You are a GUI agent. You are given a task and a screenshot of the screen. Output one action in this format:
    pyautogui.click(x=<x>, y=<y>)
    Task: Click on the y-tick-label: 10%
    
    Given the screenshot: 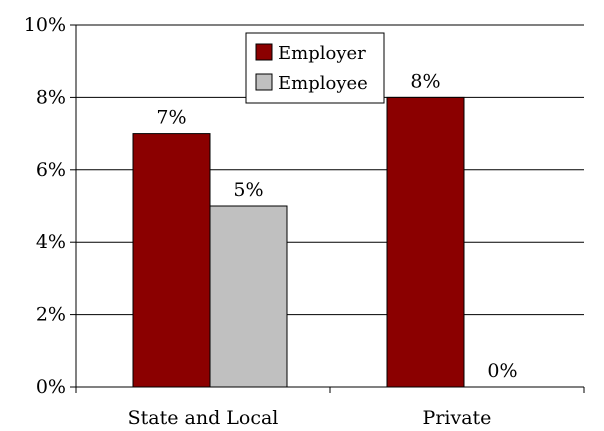 What is the action you would take?
    pyautogui.click(x=45, y=25)
    